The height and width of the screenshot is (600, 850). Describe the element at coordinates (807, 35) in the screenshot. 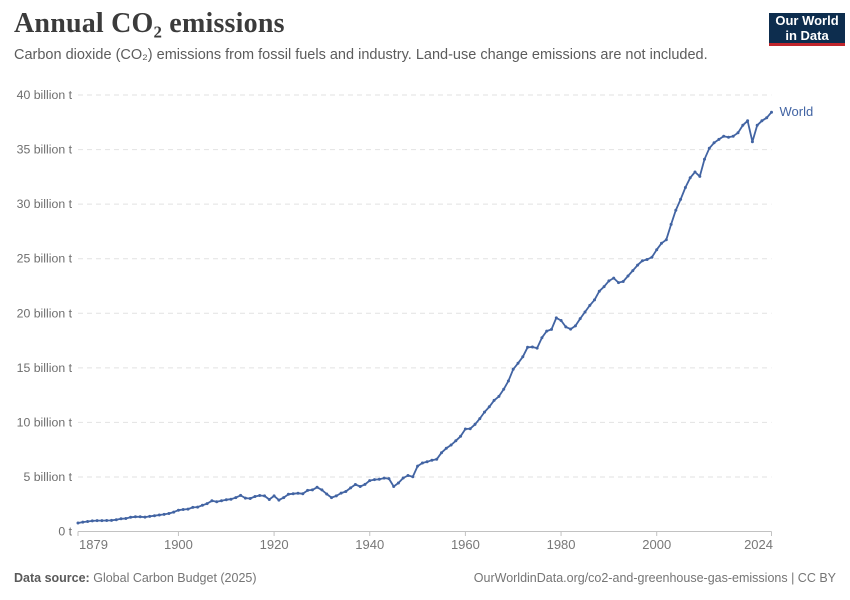

I see `owid-logo-line2: in Data` at that location.